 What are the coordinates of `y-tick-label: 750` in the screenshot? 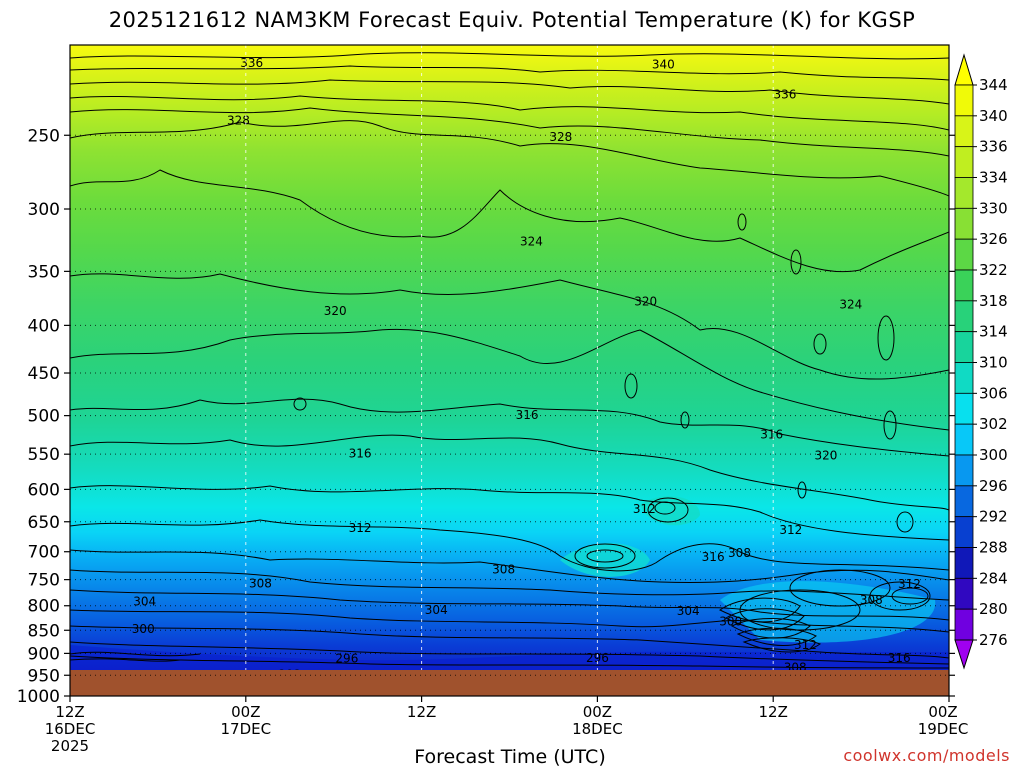 It's located at (44, 581).